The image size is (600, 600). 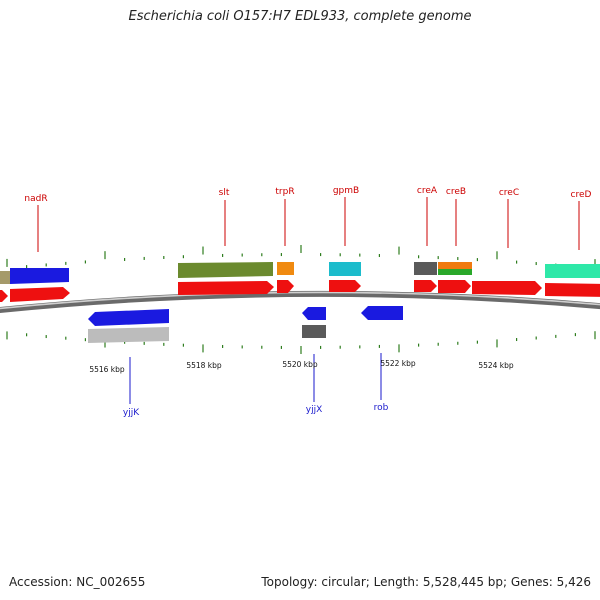 What do you see at coordinates (107, 369) in the screenshot?
I see `kbp-label-5516: 5516 kbp` at bounding box center [107, 369].